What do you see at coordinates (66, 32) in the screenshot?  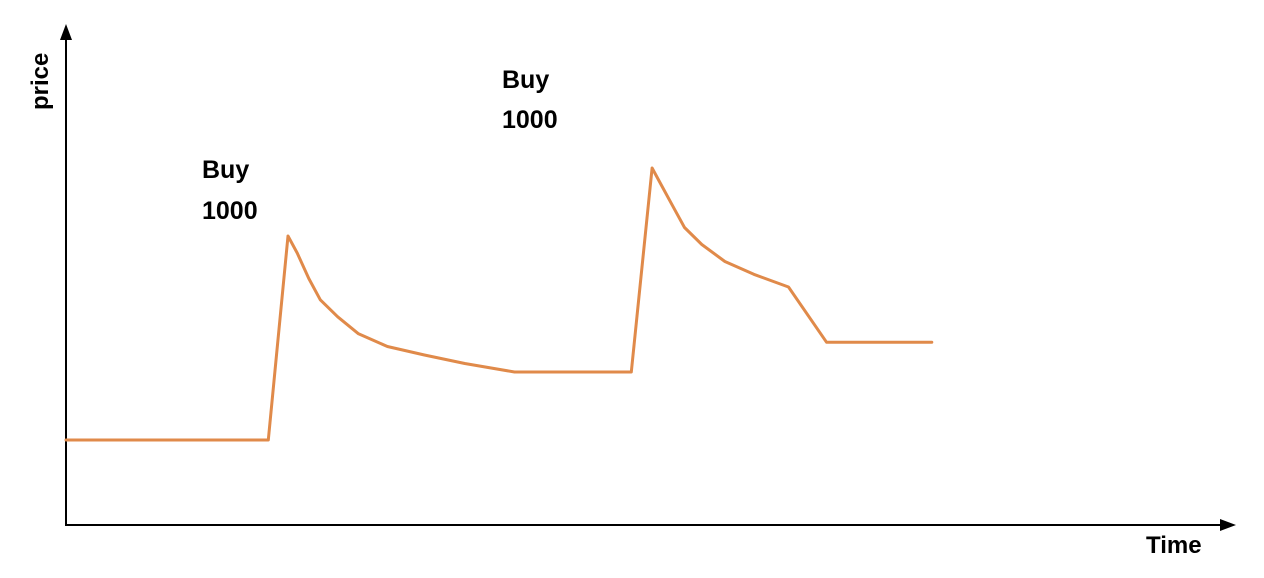 I see `y-axis-arrow` at bounding box center [66, 32].